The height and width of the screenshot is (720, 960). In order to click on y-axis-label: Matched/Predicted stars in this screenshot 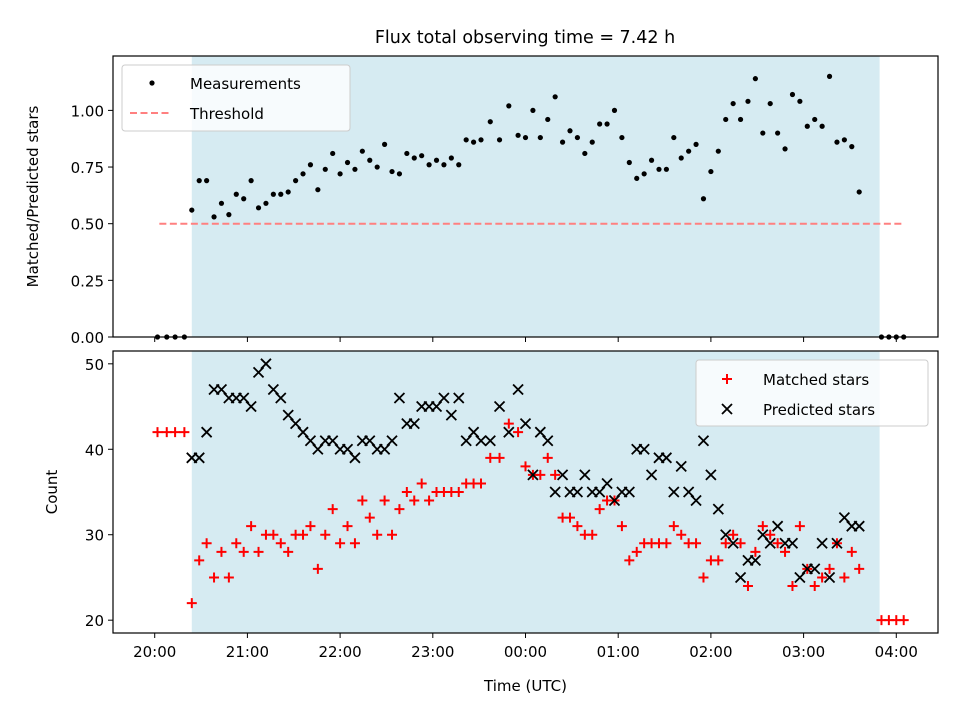, I will do `click(33, 197)`.